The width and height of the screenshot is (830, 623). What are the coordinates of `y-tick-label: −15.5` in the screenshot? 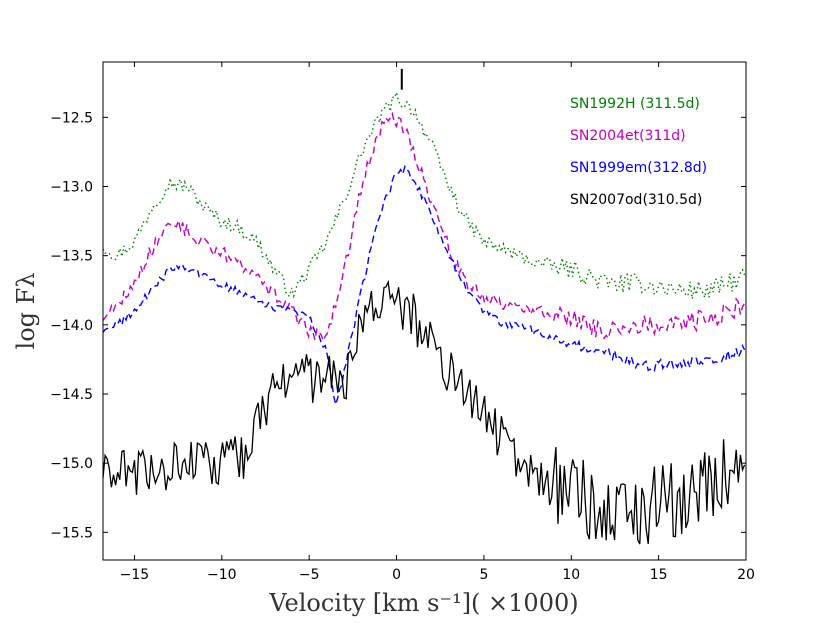 It's located at (71, 533).